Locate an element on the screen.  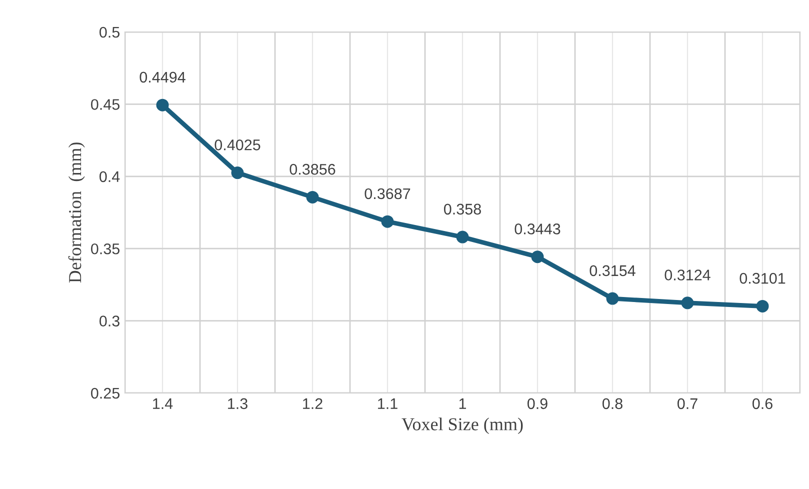
y-tick-label: 0.3 is located at coordinates (110, 321).